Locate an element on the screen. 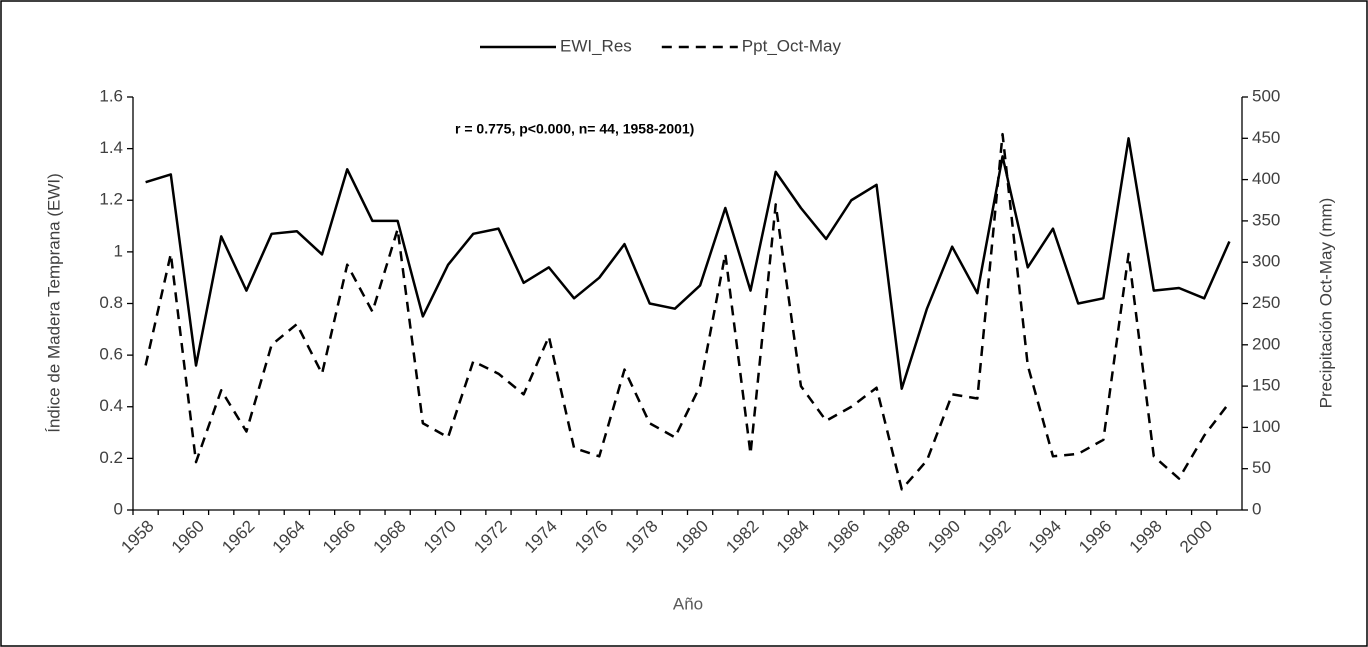  annotation: r = 0.775, p<0.000, n= 44, 1958-2001) is located at coordinates (574, 129).